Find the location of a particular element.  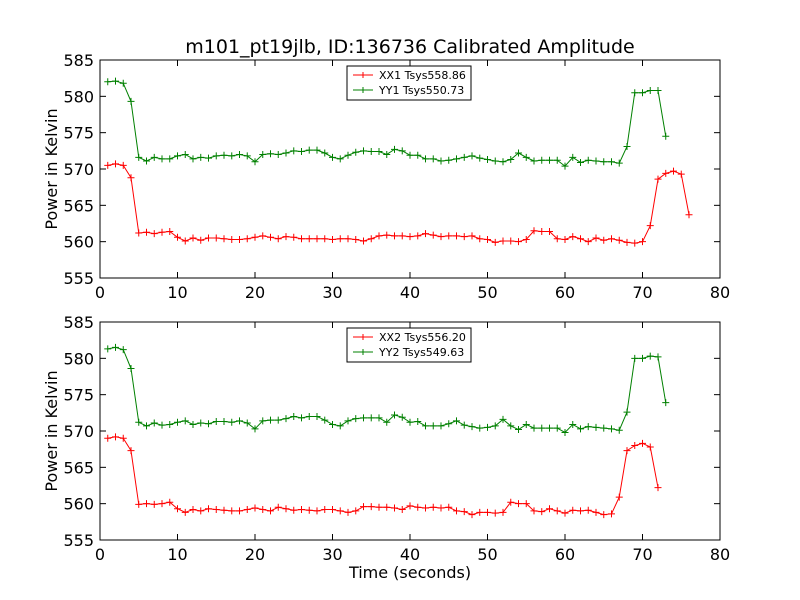

legend-label: XX1 Tsys558.86 is located at coordinates (422, 75).